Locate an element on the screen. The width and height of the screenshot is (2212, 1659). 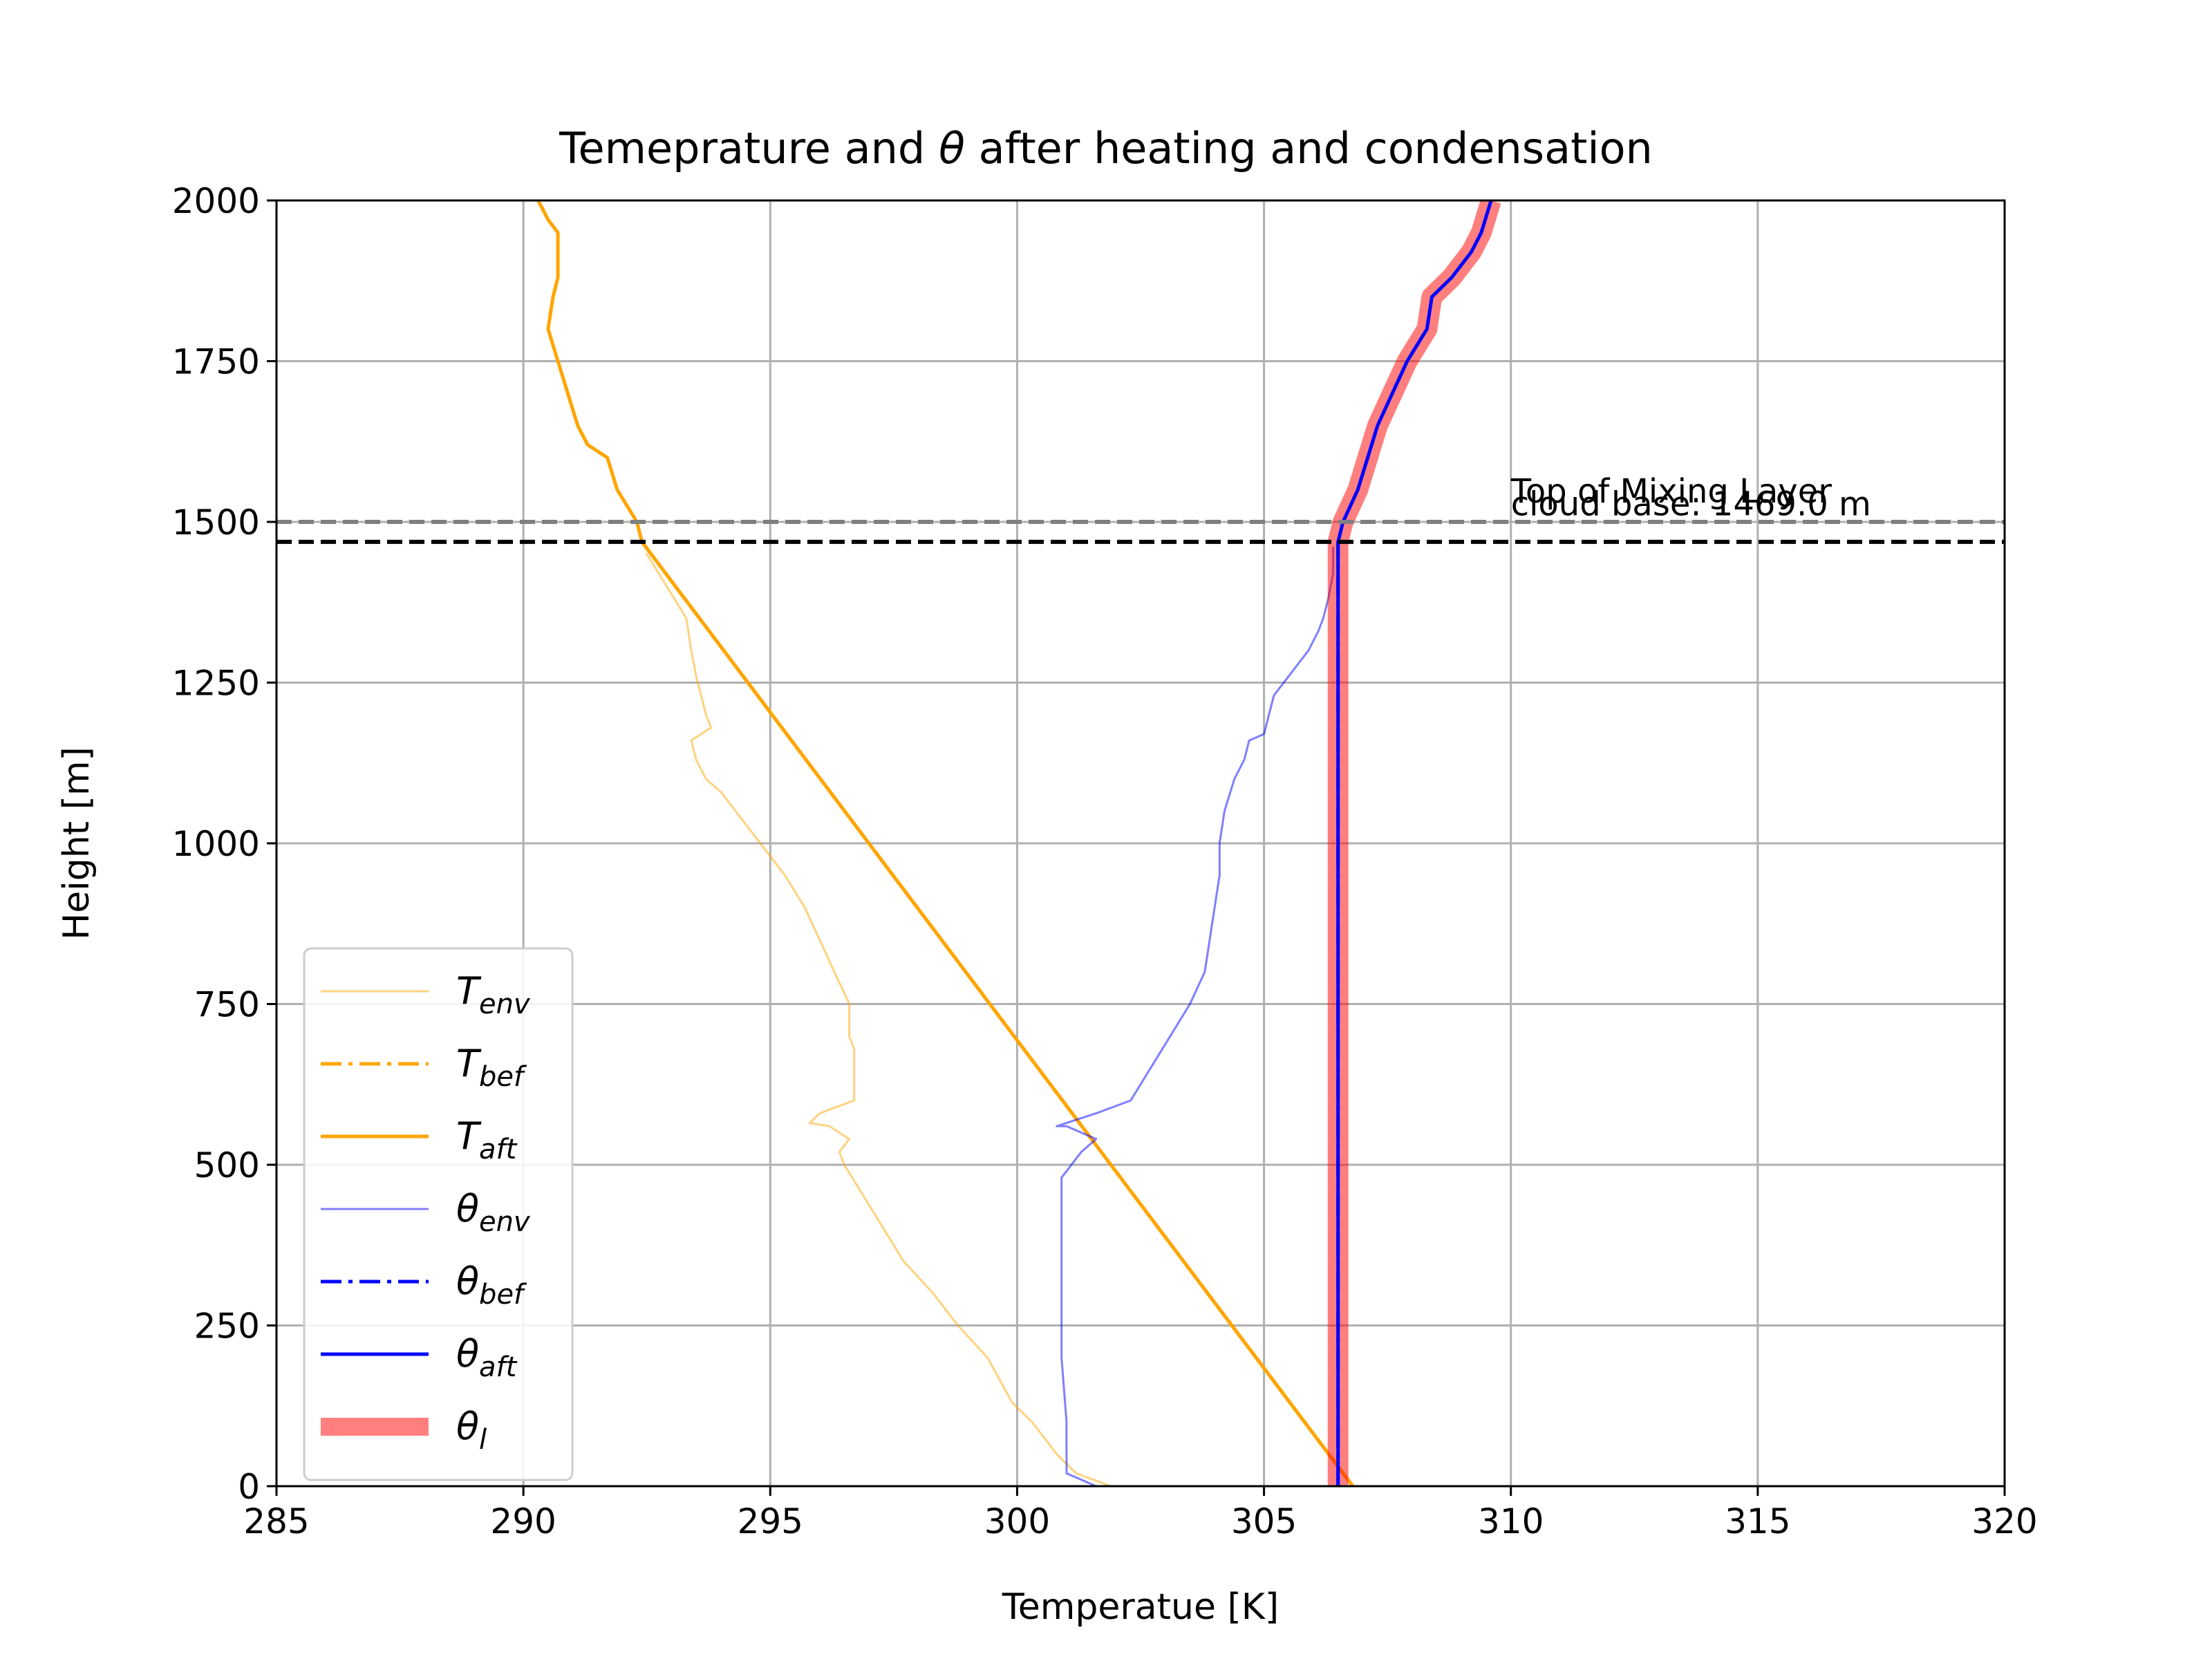
series-line-t-env is located at coordinates (879, 1020).